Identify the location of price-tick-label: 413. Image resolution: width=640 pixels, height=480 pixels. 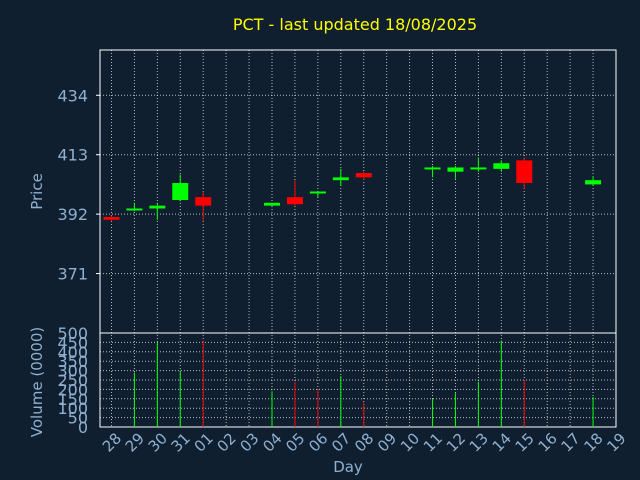
(72, 155).